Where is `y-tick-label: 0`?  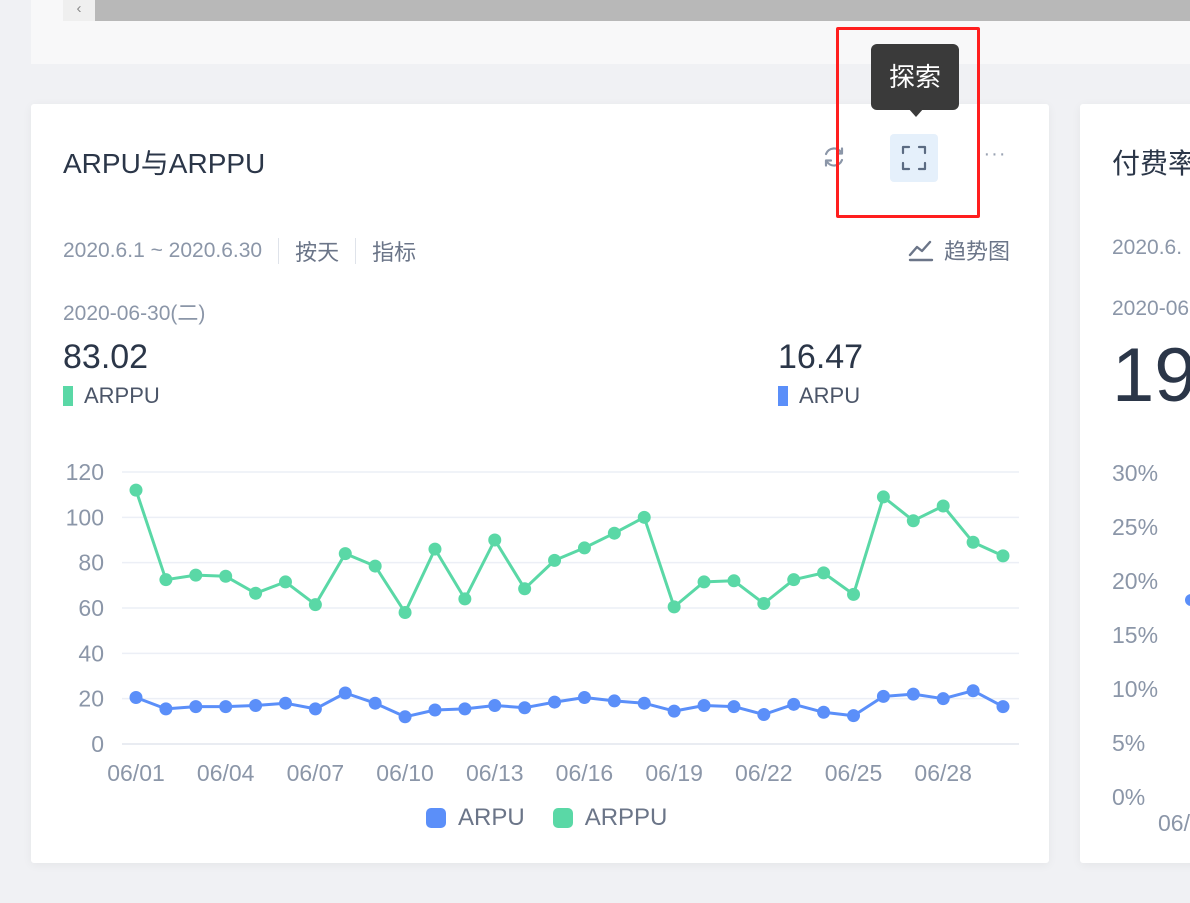 y-tick-label: 0 is located at coordinates (97, 744).